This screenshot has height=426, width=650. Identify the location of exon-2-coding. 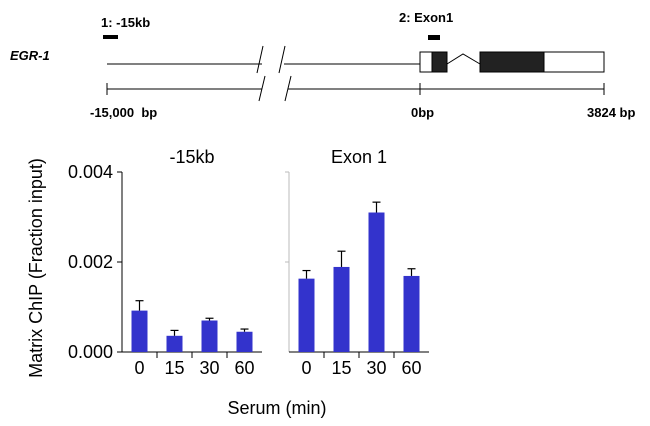
(512, 62).